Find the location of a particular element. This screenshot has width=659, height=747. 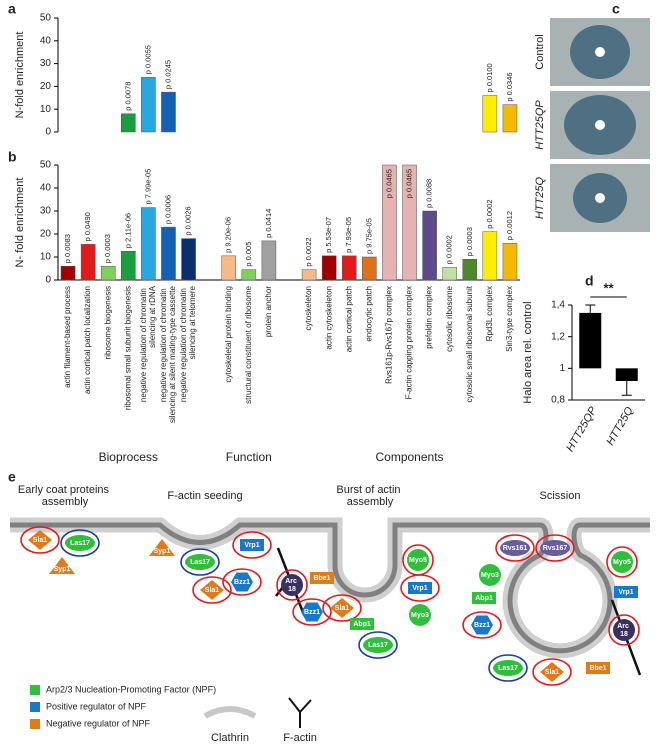

p-value-label: p 0.0083 is located at coordinates (67, 248).